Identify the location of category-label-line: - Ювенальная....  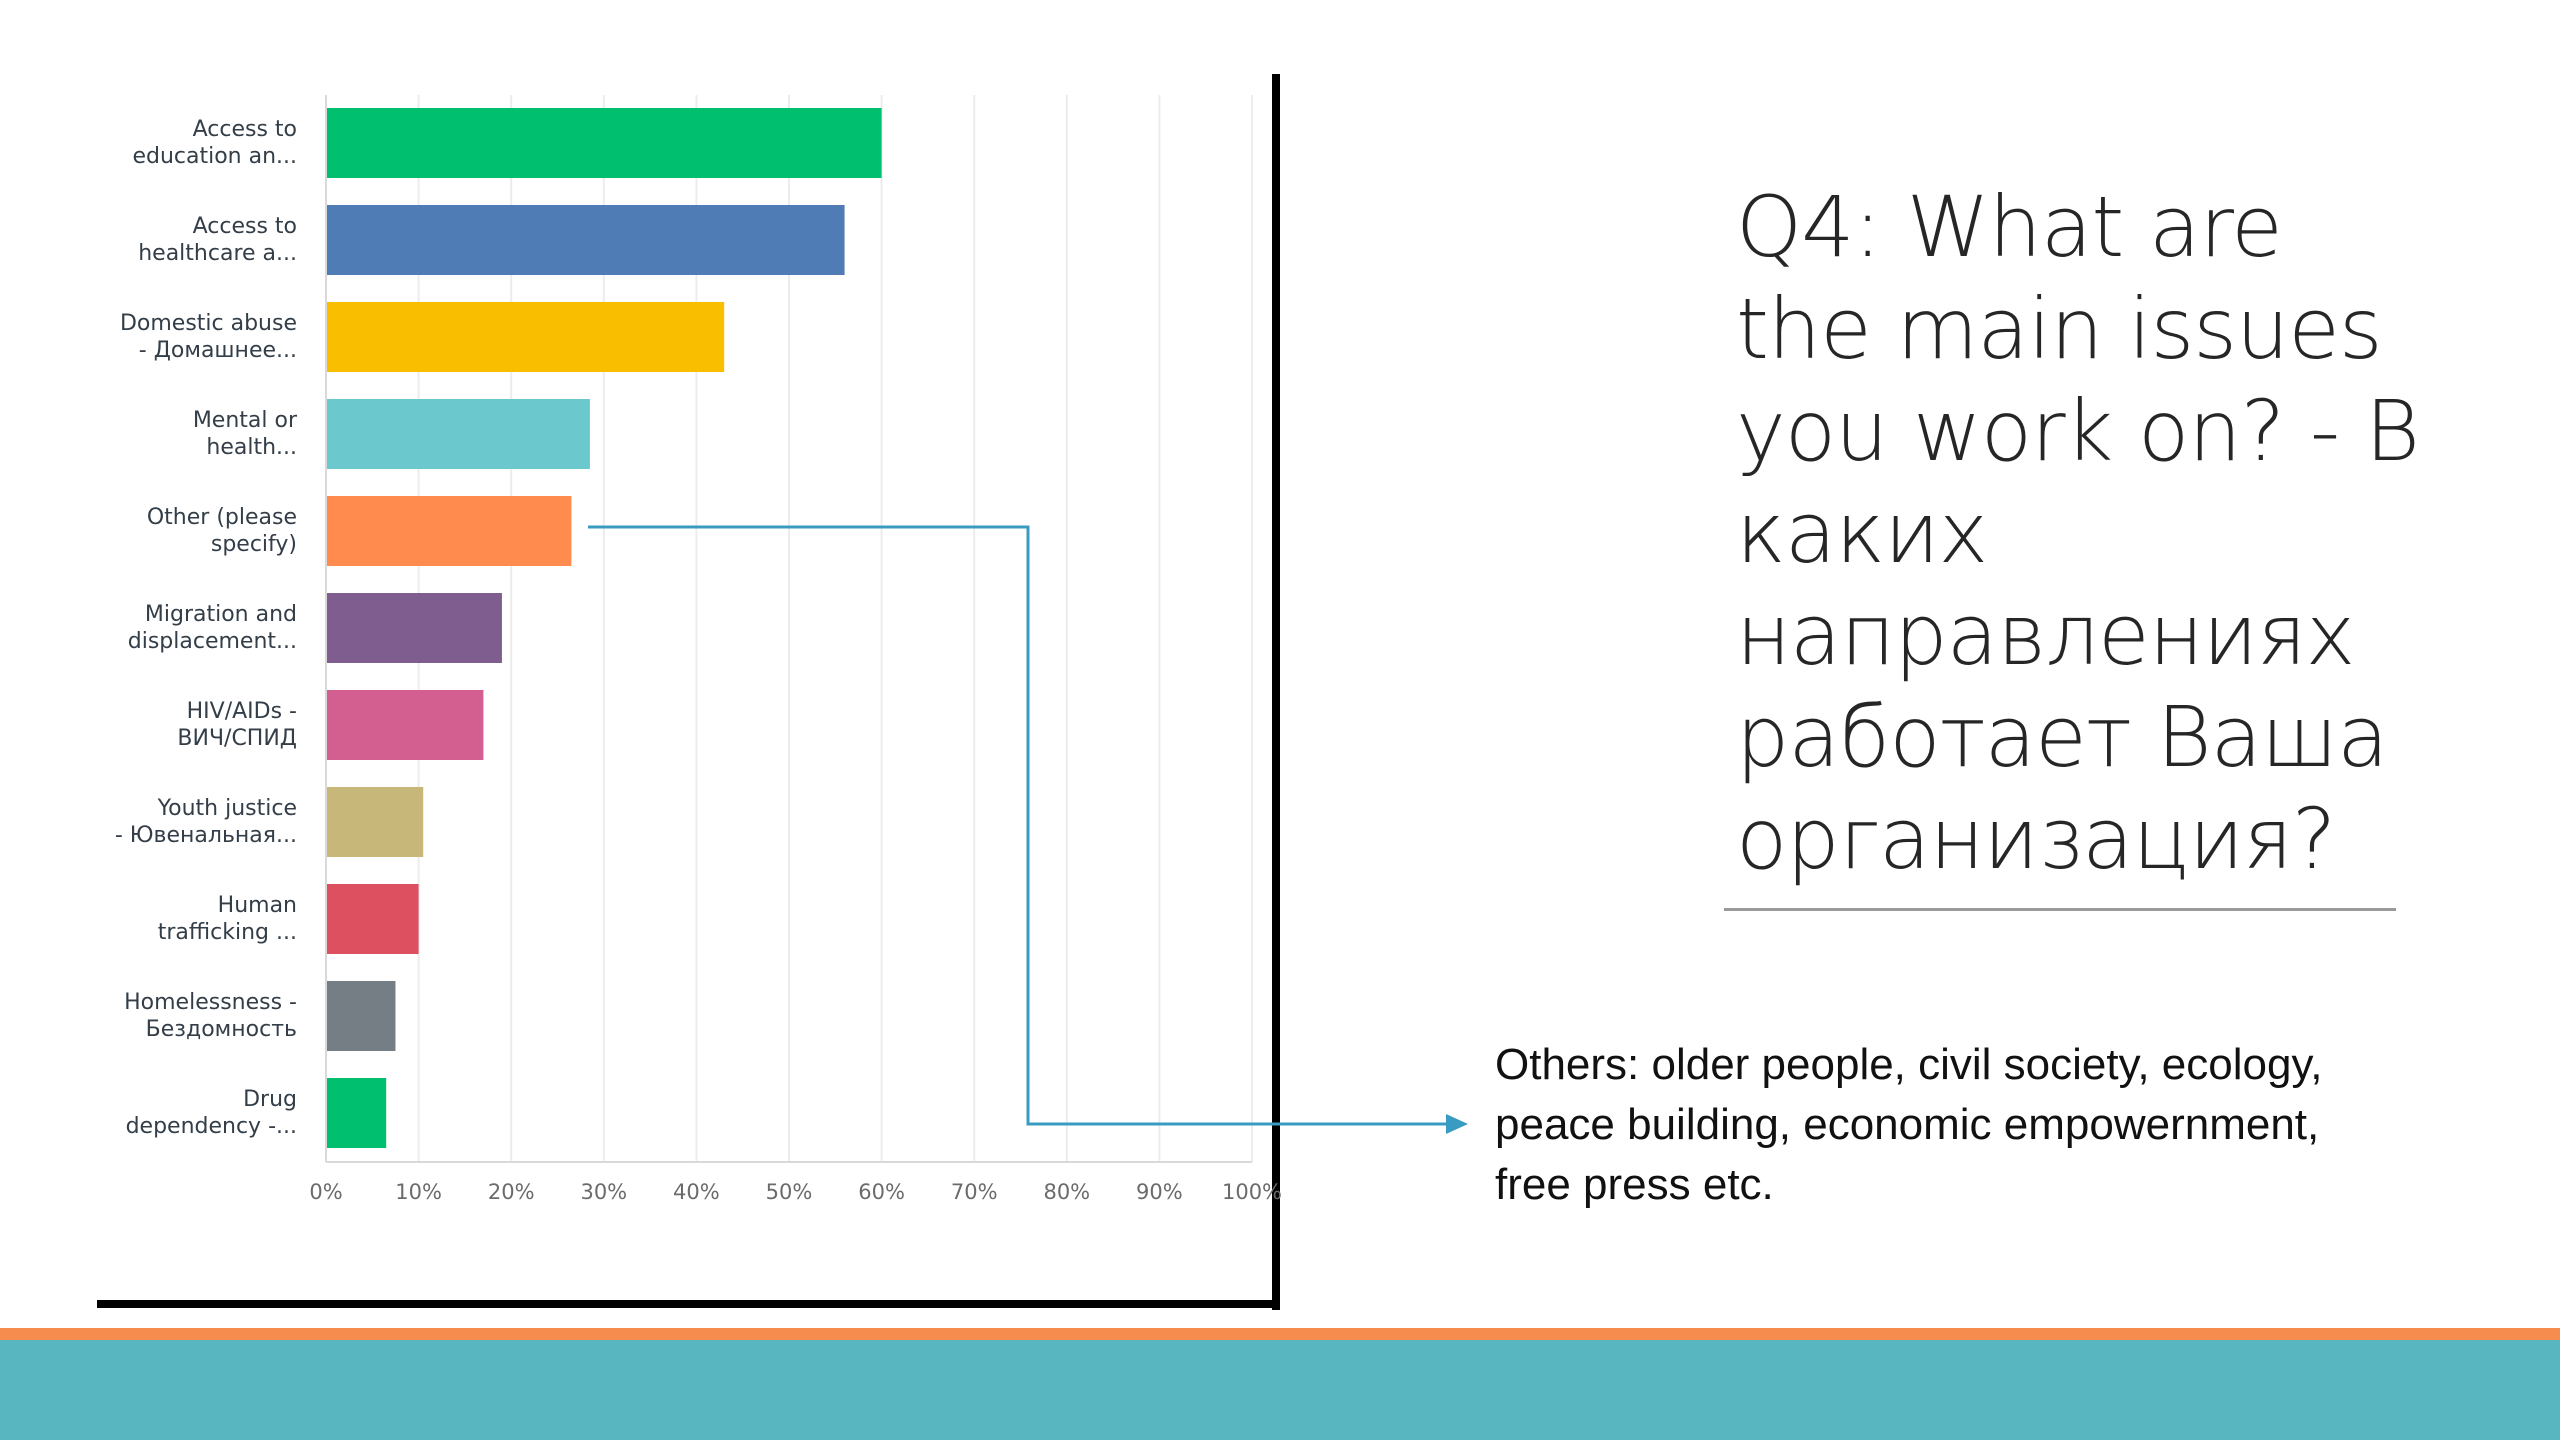
(205, 835).